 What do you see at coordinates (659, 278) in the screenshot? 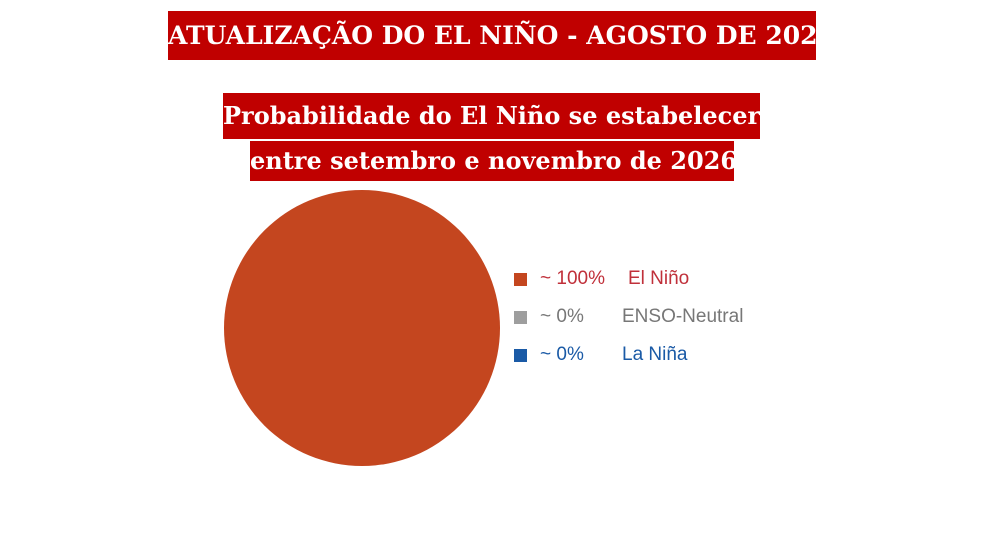
I see `legend-label-el-nino: El Niño` at bounding box center [659, 278].